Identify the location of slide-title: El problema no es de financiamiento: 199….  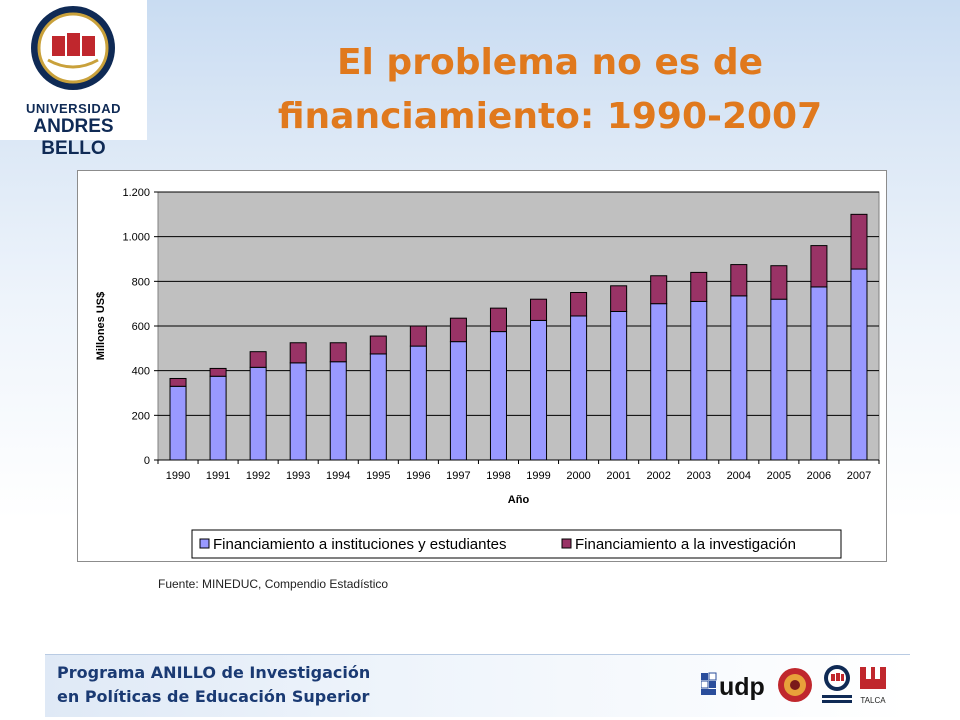
(550, 90).